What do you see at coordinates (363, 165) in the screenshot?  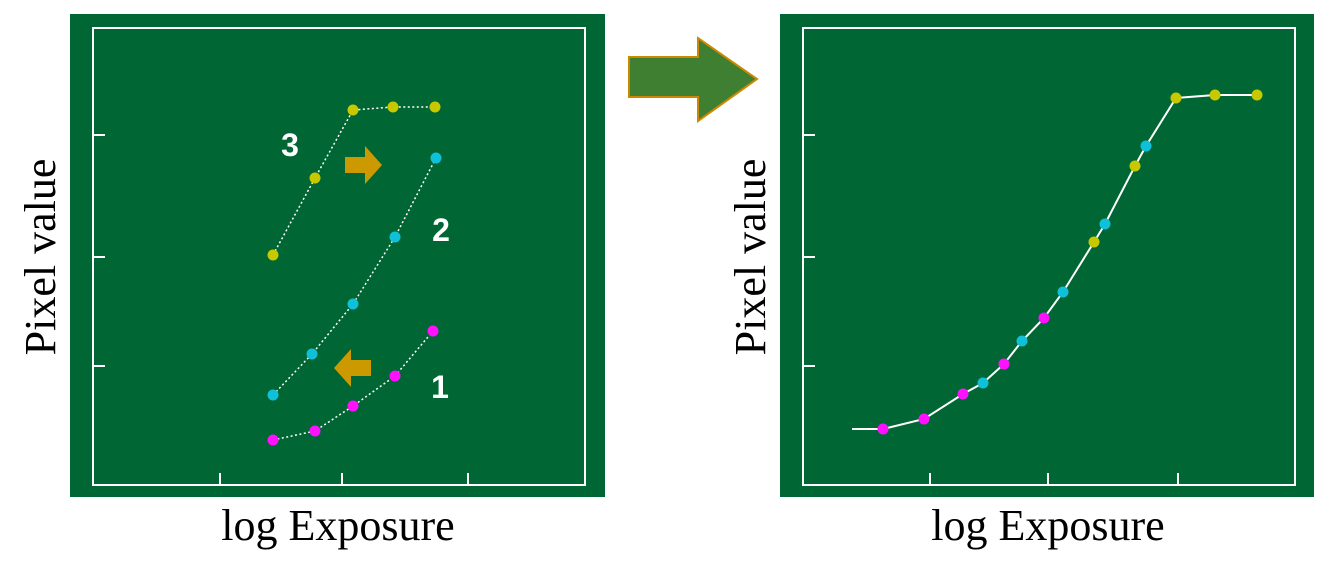 I see `shift-arrow-right` at bounding box center [363, 165].